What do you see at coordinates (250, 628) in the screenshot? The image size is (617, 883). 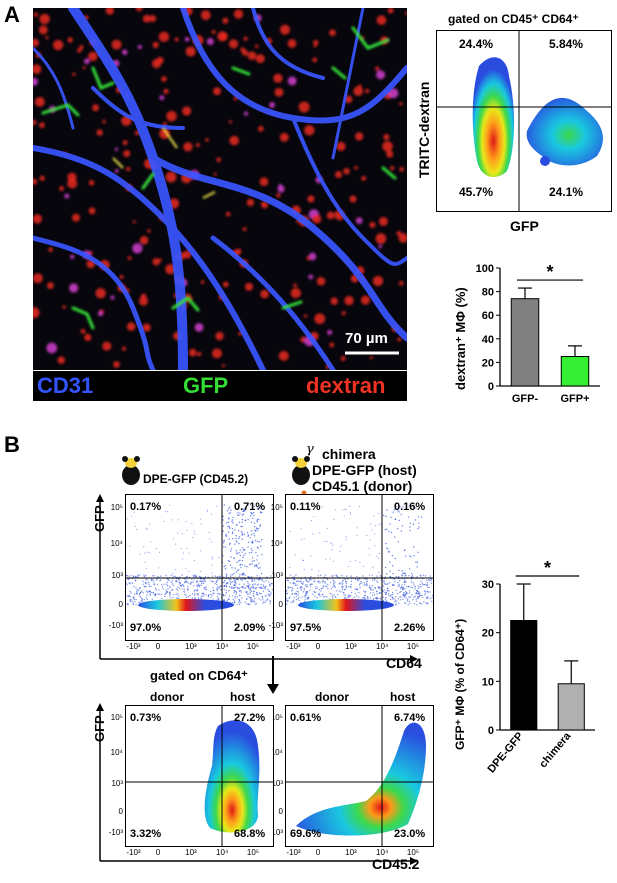 I see `top1-q-br: 2.09%` at bounding box center [250, 628].